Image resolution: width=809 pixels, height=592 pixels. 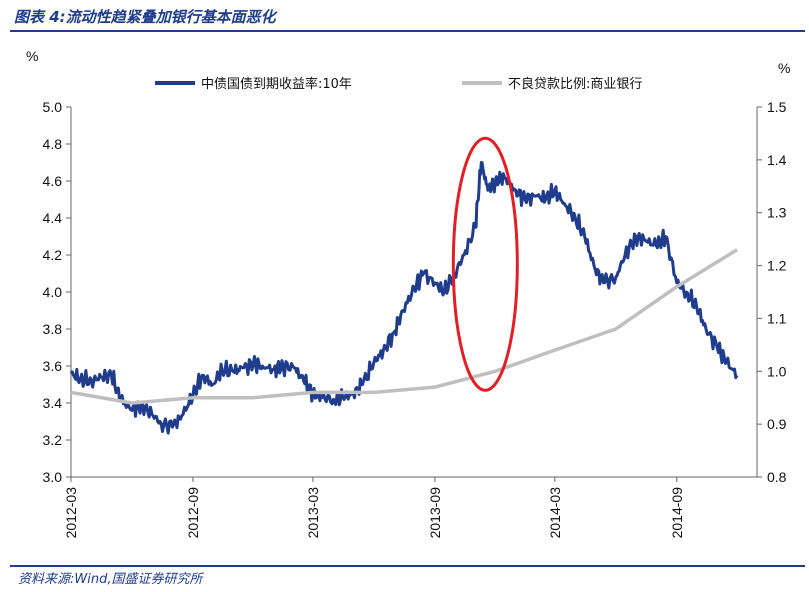 I want to click on legend: 中债国债到期收益率:10年 不良贷款比例:商业银行, so click(x=398, y=84).